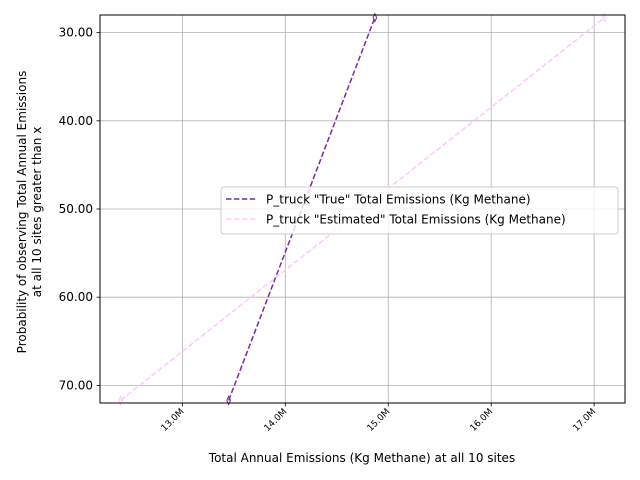 This screenshot has height=480, width=640. Describe the element at coordinates (76, 121) in the screenshot. I see `y-tick-label: 40.00` at that location.